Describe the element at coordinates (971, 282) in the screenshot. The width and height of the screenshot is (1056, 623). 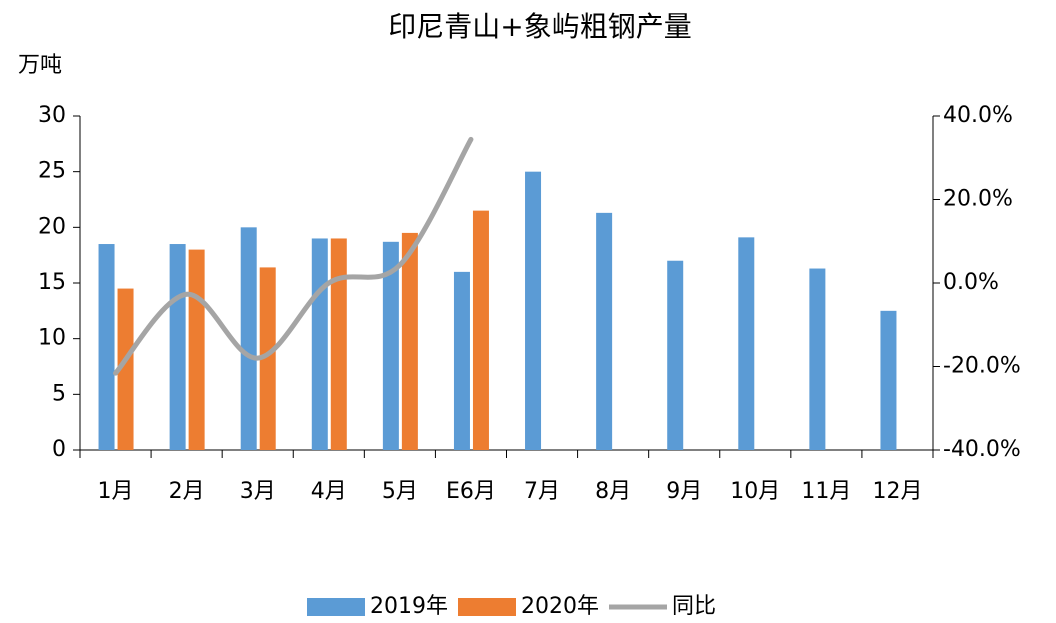
I see `y2-tick-label: 0.0%` at that location.